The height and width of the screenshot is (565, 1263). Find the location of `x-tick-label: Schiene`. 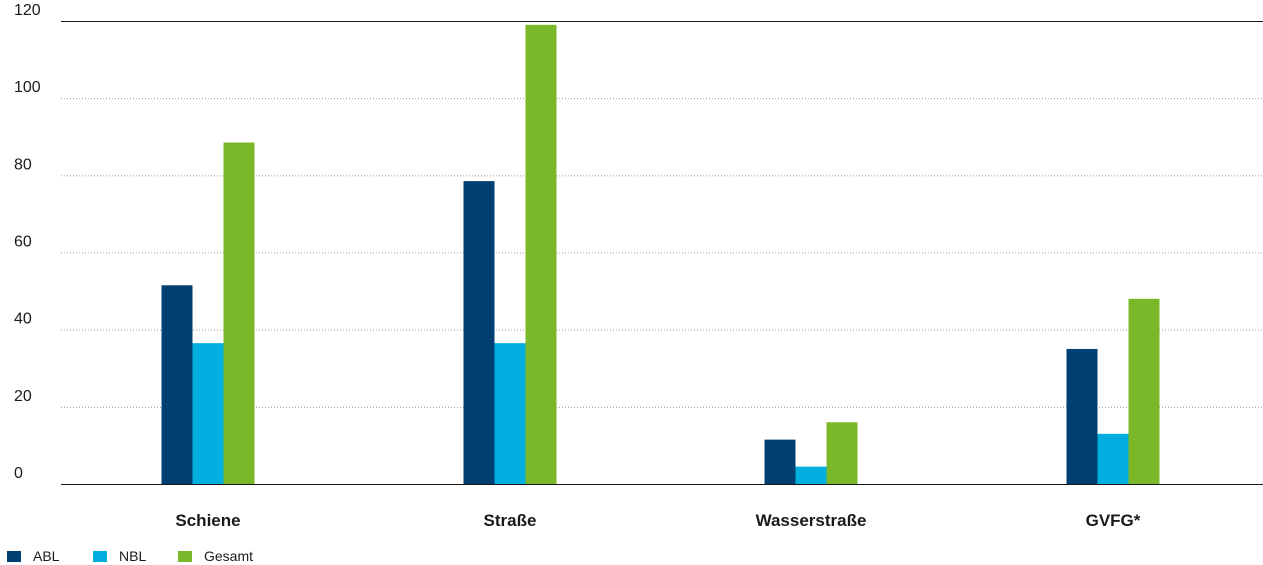

x-tick-label: Schiene is located at coordinates (207, 520).